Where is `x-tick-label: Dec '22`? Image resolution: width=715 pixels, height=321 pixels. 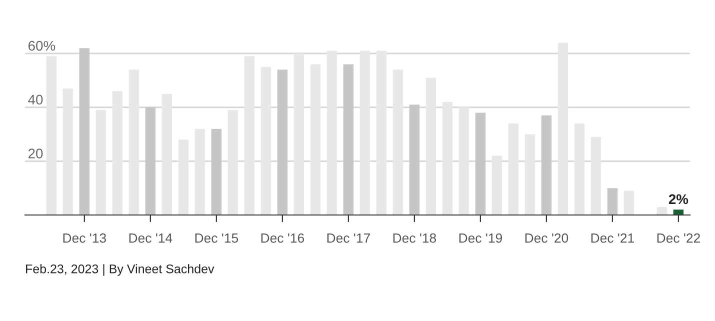
x-tick-label: Dec '22 is located at coordinates (678, 238).